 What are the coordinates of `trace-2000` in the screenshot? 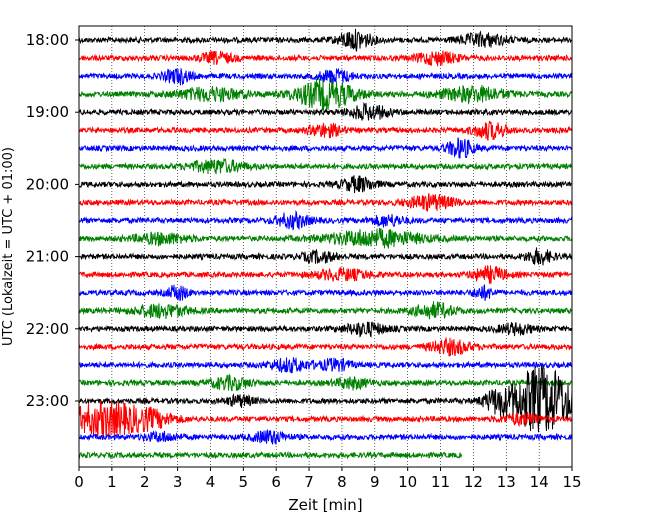 It's located at (325, 184).